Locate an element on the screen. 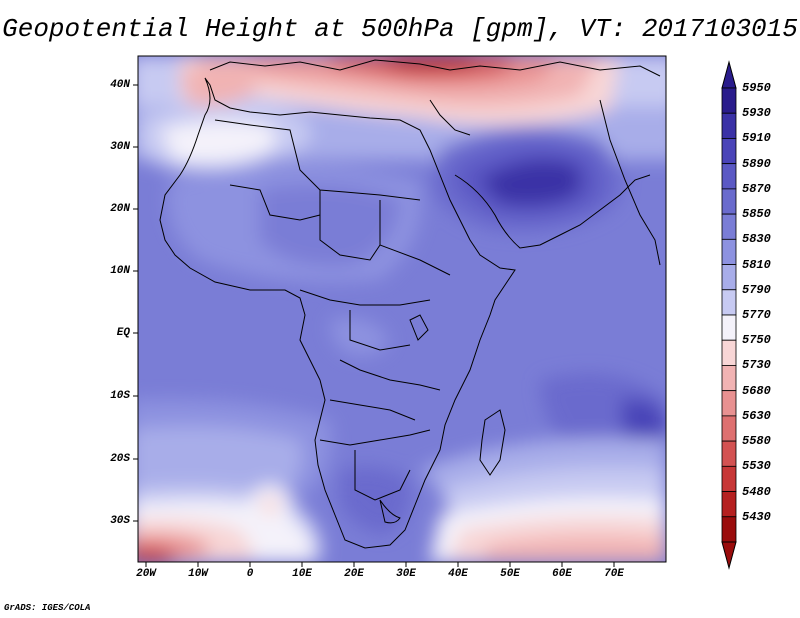  lat-label-eq: EQ is located at coordinates (123, 333).